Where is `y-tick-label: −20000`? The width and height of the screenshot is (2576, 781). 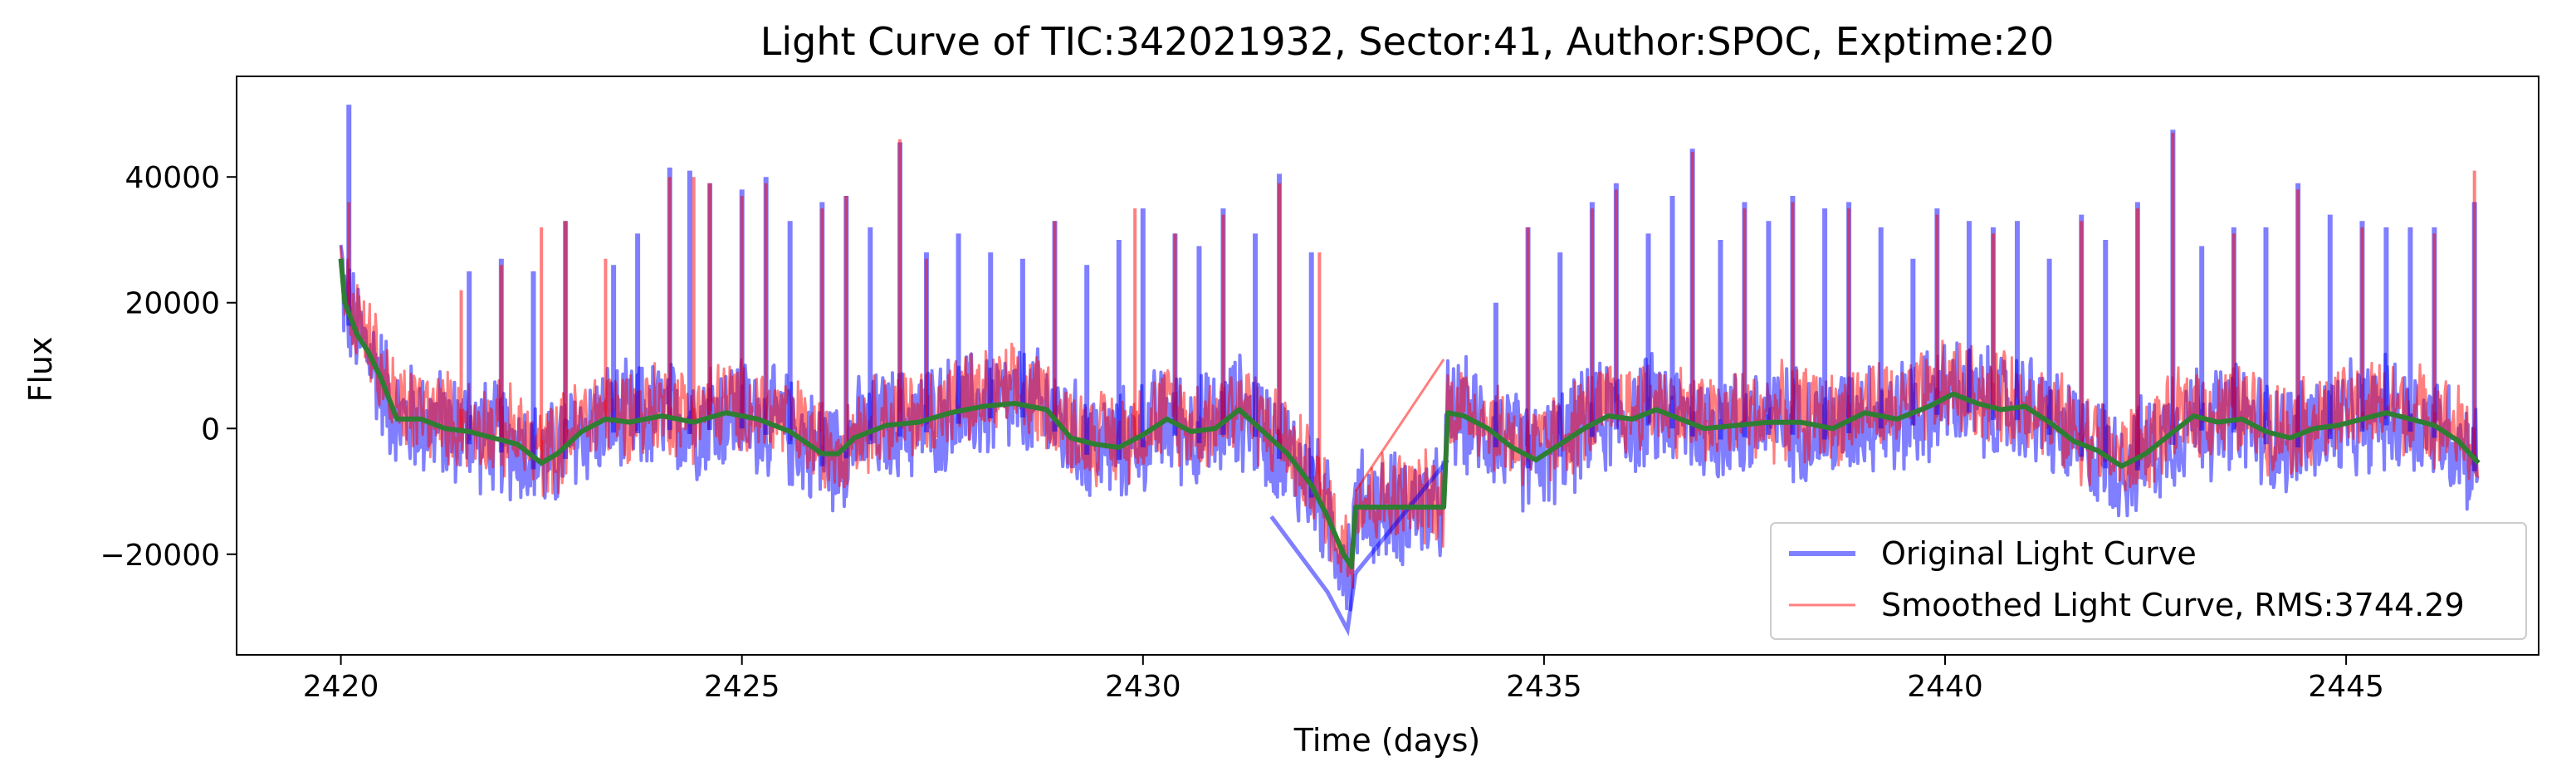
y-tick-label: −20000 is located at coordinates (160, 556).